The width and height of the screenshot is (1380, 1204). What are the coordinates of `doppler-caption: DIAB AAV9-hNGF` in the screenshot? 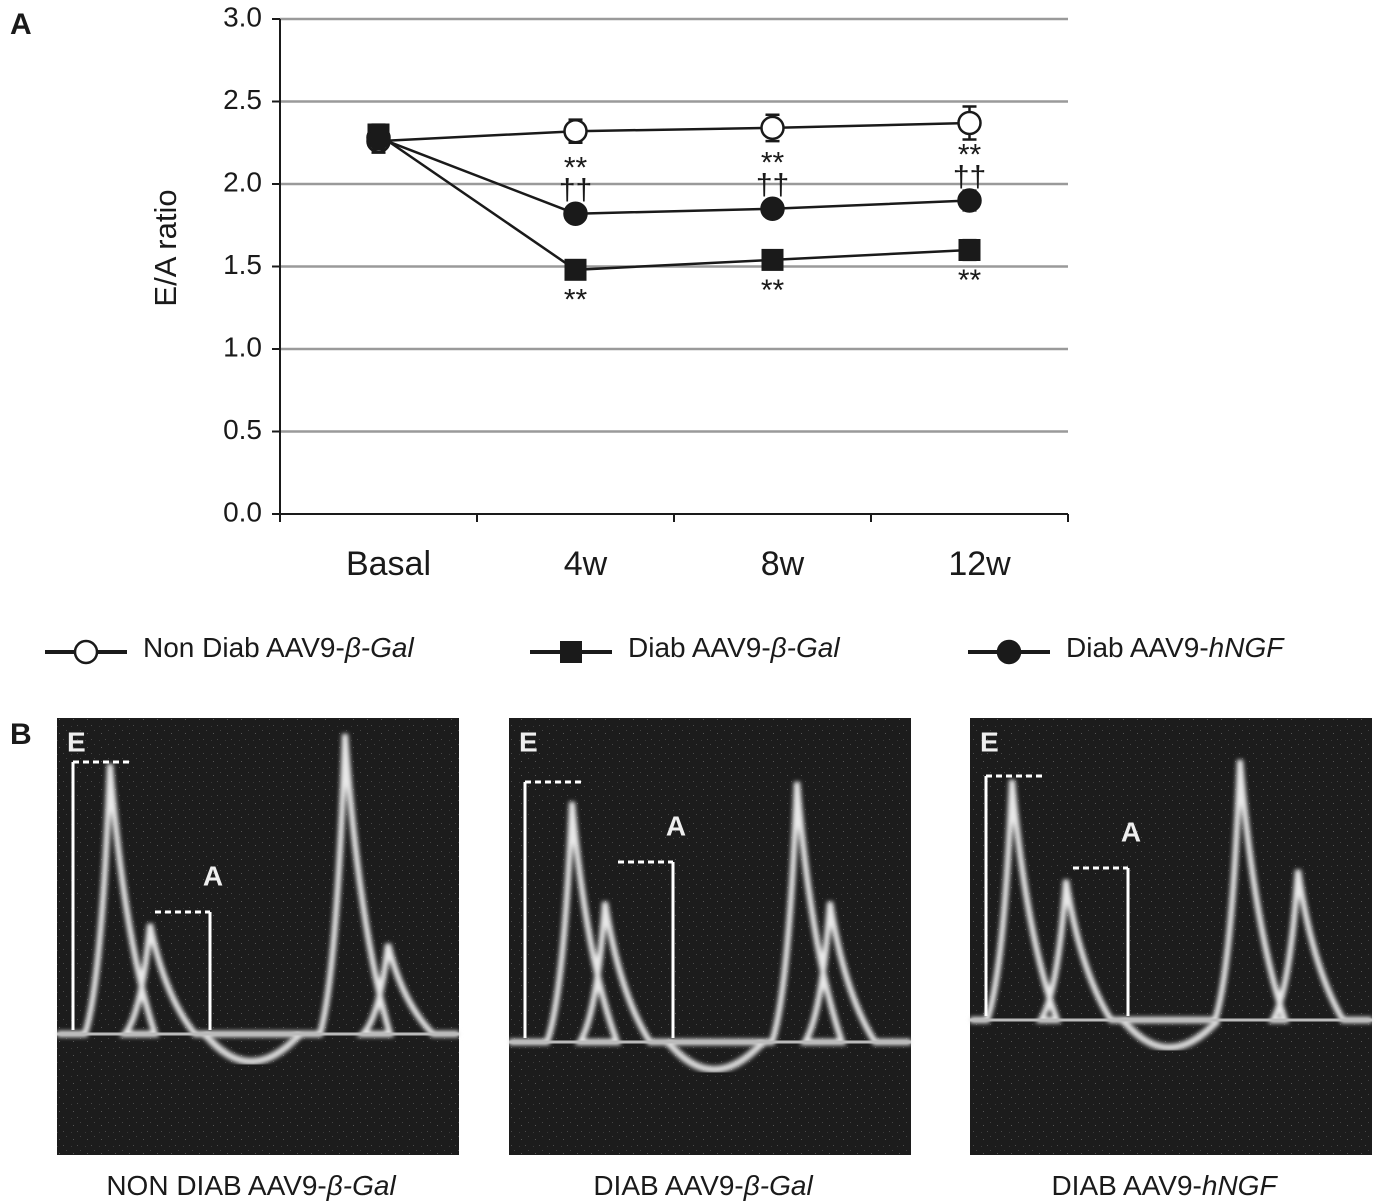 It's located at (1164, 1185).